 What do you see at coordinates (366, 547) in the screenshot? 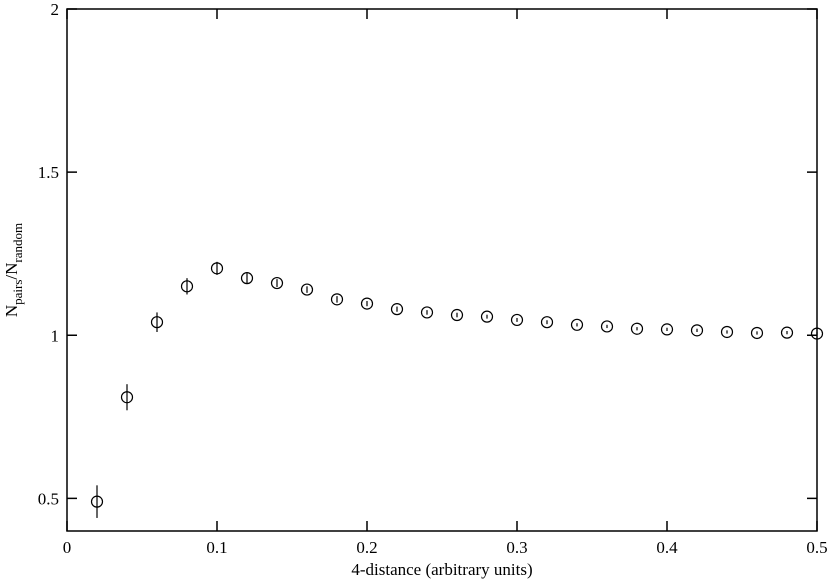
I see `x-tick-label: 0.2` at bounding box center [366, 547].